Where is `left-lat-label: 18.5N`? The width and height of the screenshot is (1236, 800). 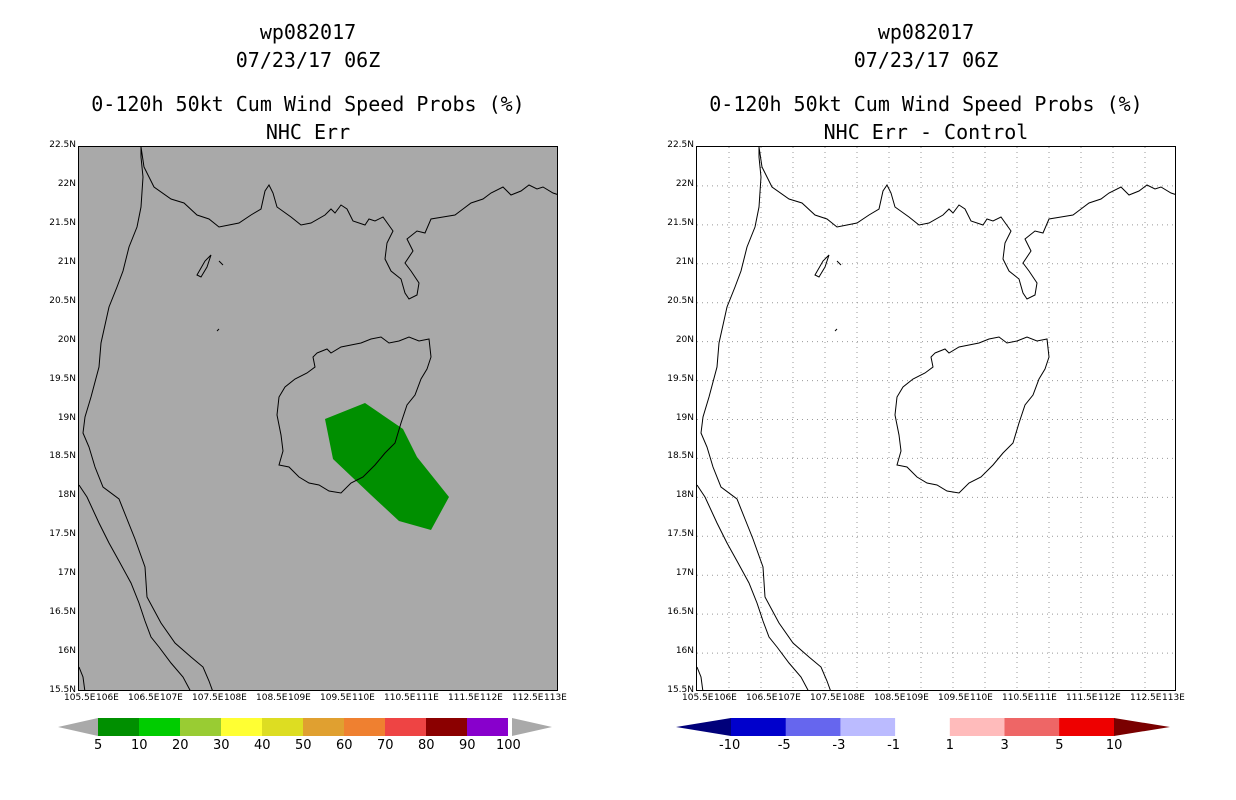
left-lat-label: 18.5N is located at coordinates (62, 456).